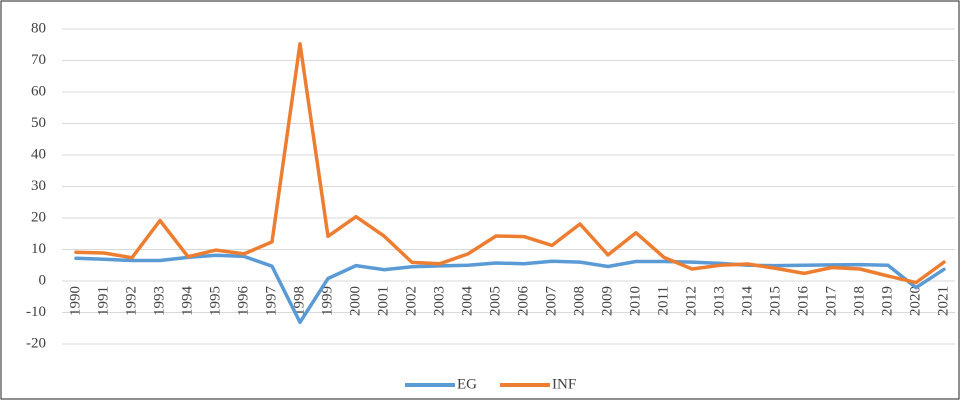  Describe the element at coordinates (495, 301) in the screenshot. I see `x-tick-label: 2005` at that location.